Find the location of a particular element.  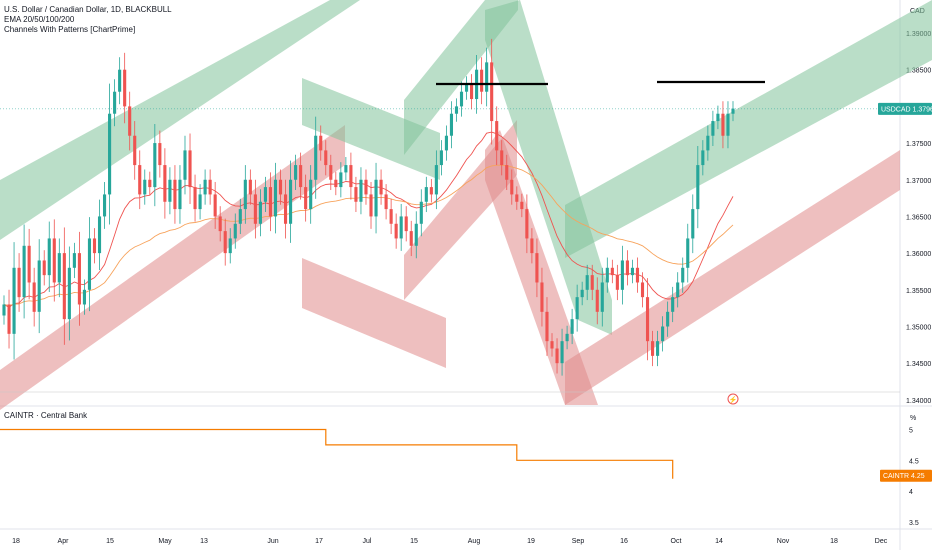

rate-tag-text: CAINTR 4.25 is located at coordinates (904, 476).